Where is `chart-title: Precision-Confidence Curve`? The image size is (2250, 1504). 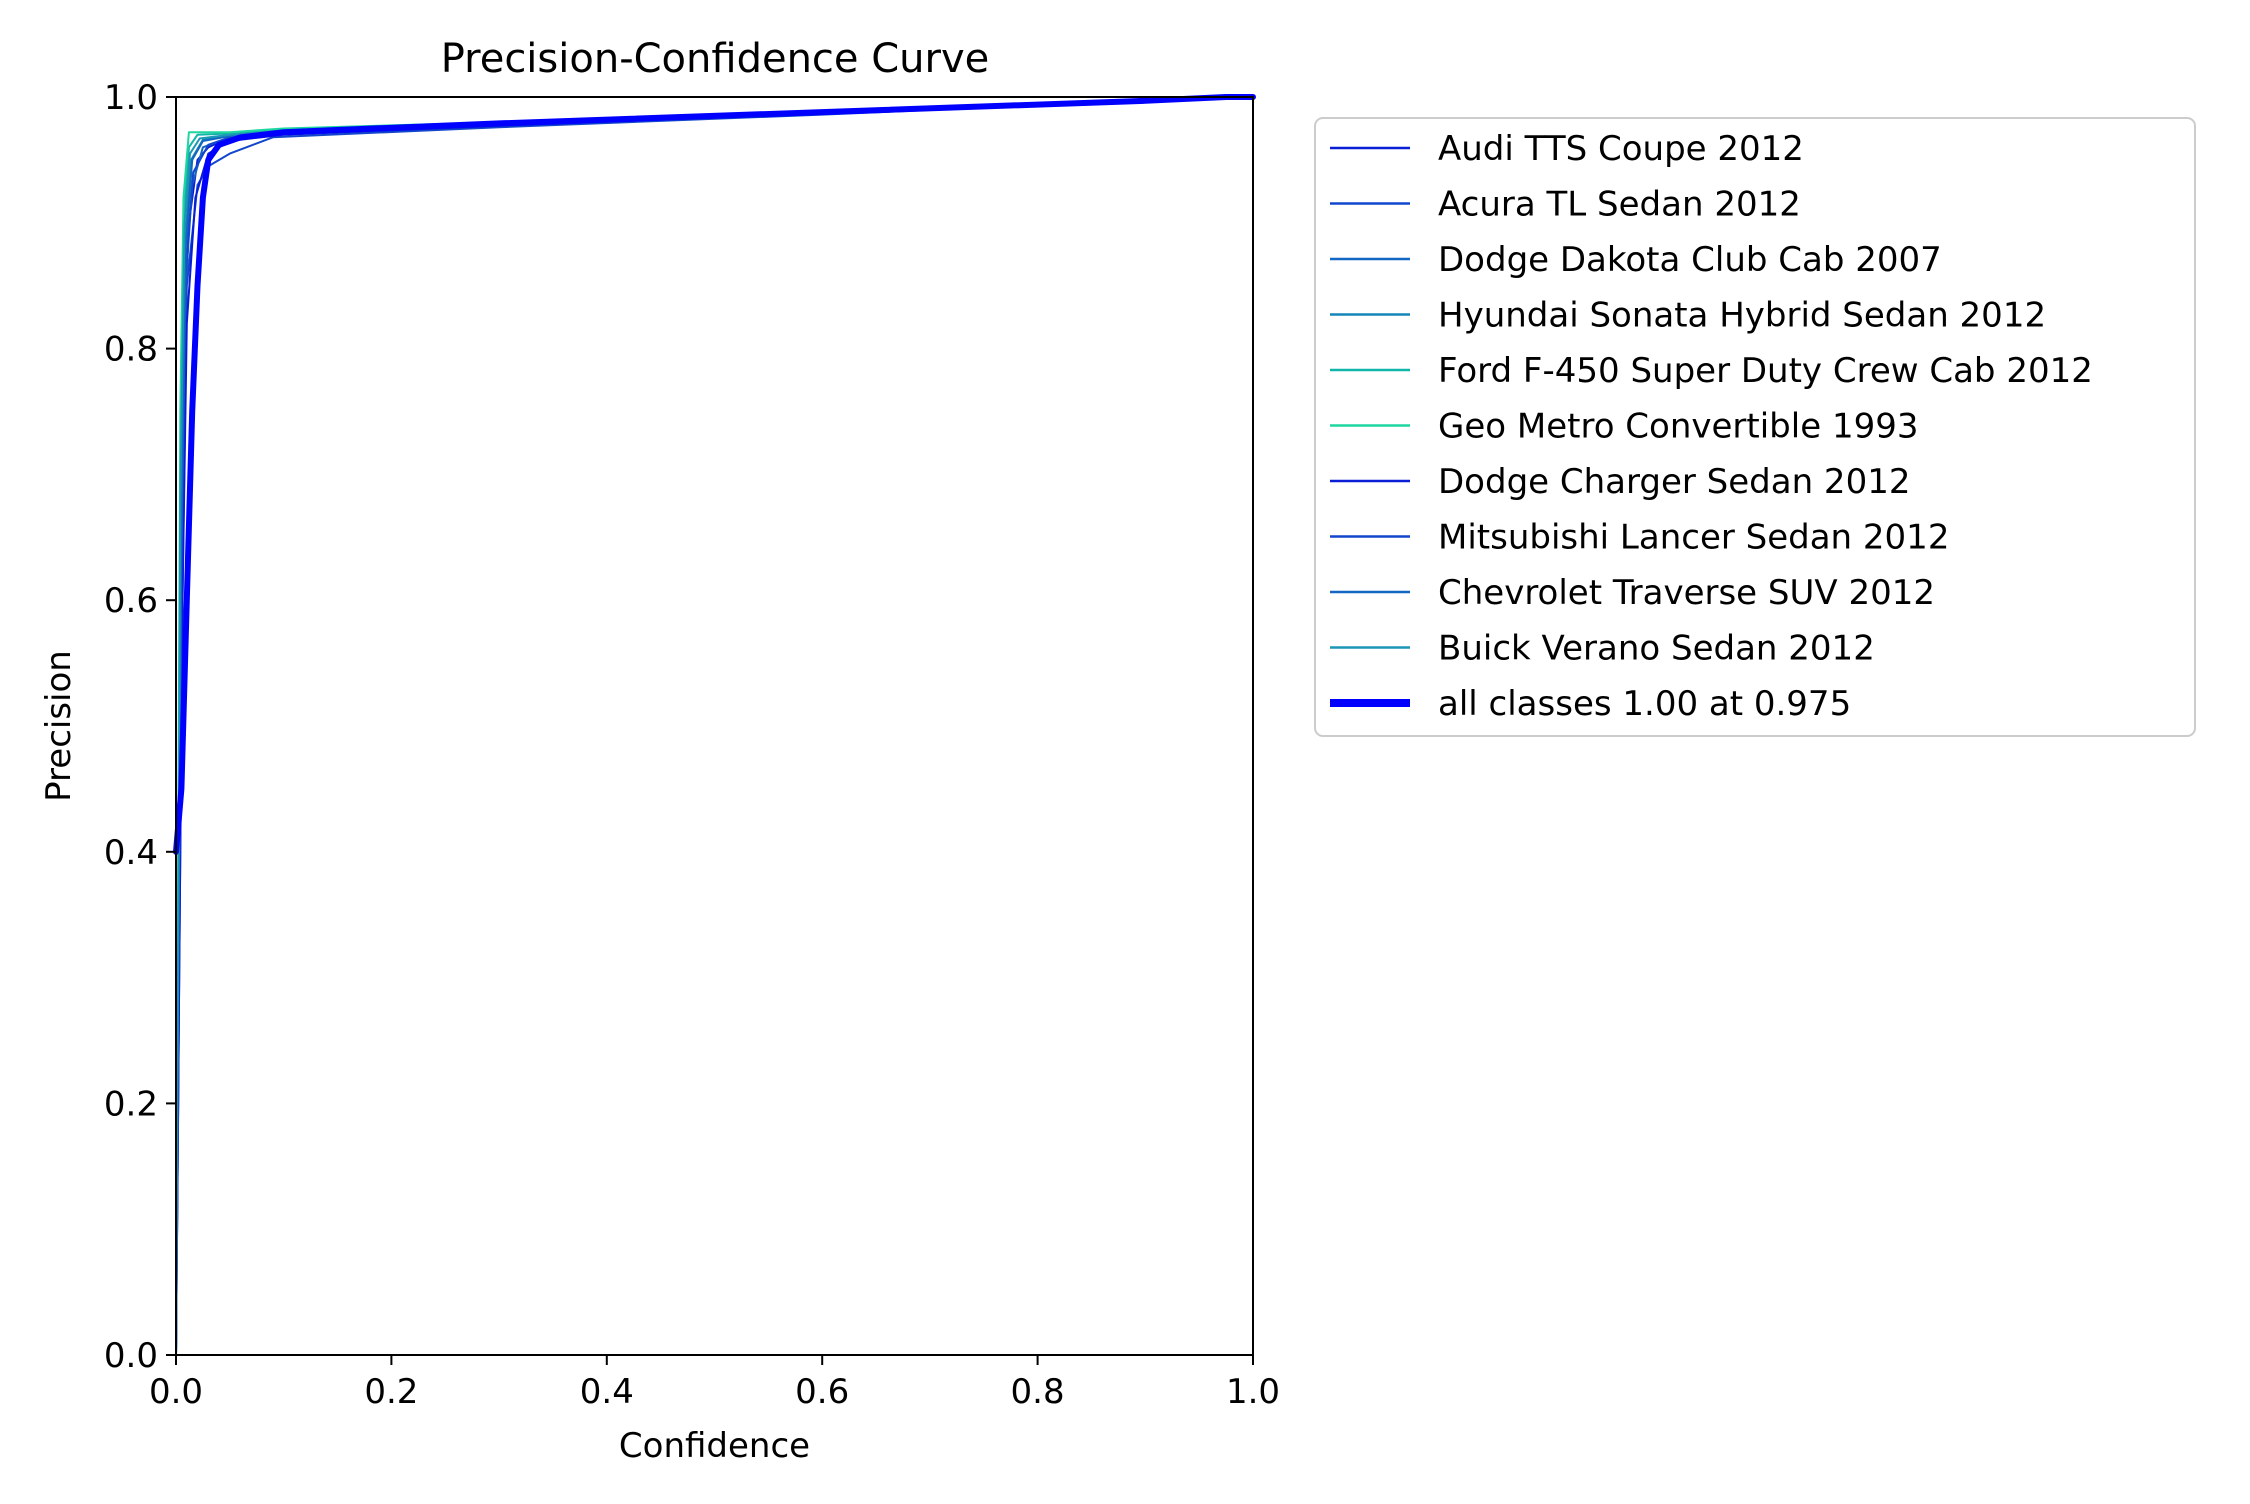
chart-title: Precision-Confidence Curve is located at coordinates (715, 59).